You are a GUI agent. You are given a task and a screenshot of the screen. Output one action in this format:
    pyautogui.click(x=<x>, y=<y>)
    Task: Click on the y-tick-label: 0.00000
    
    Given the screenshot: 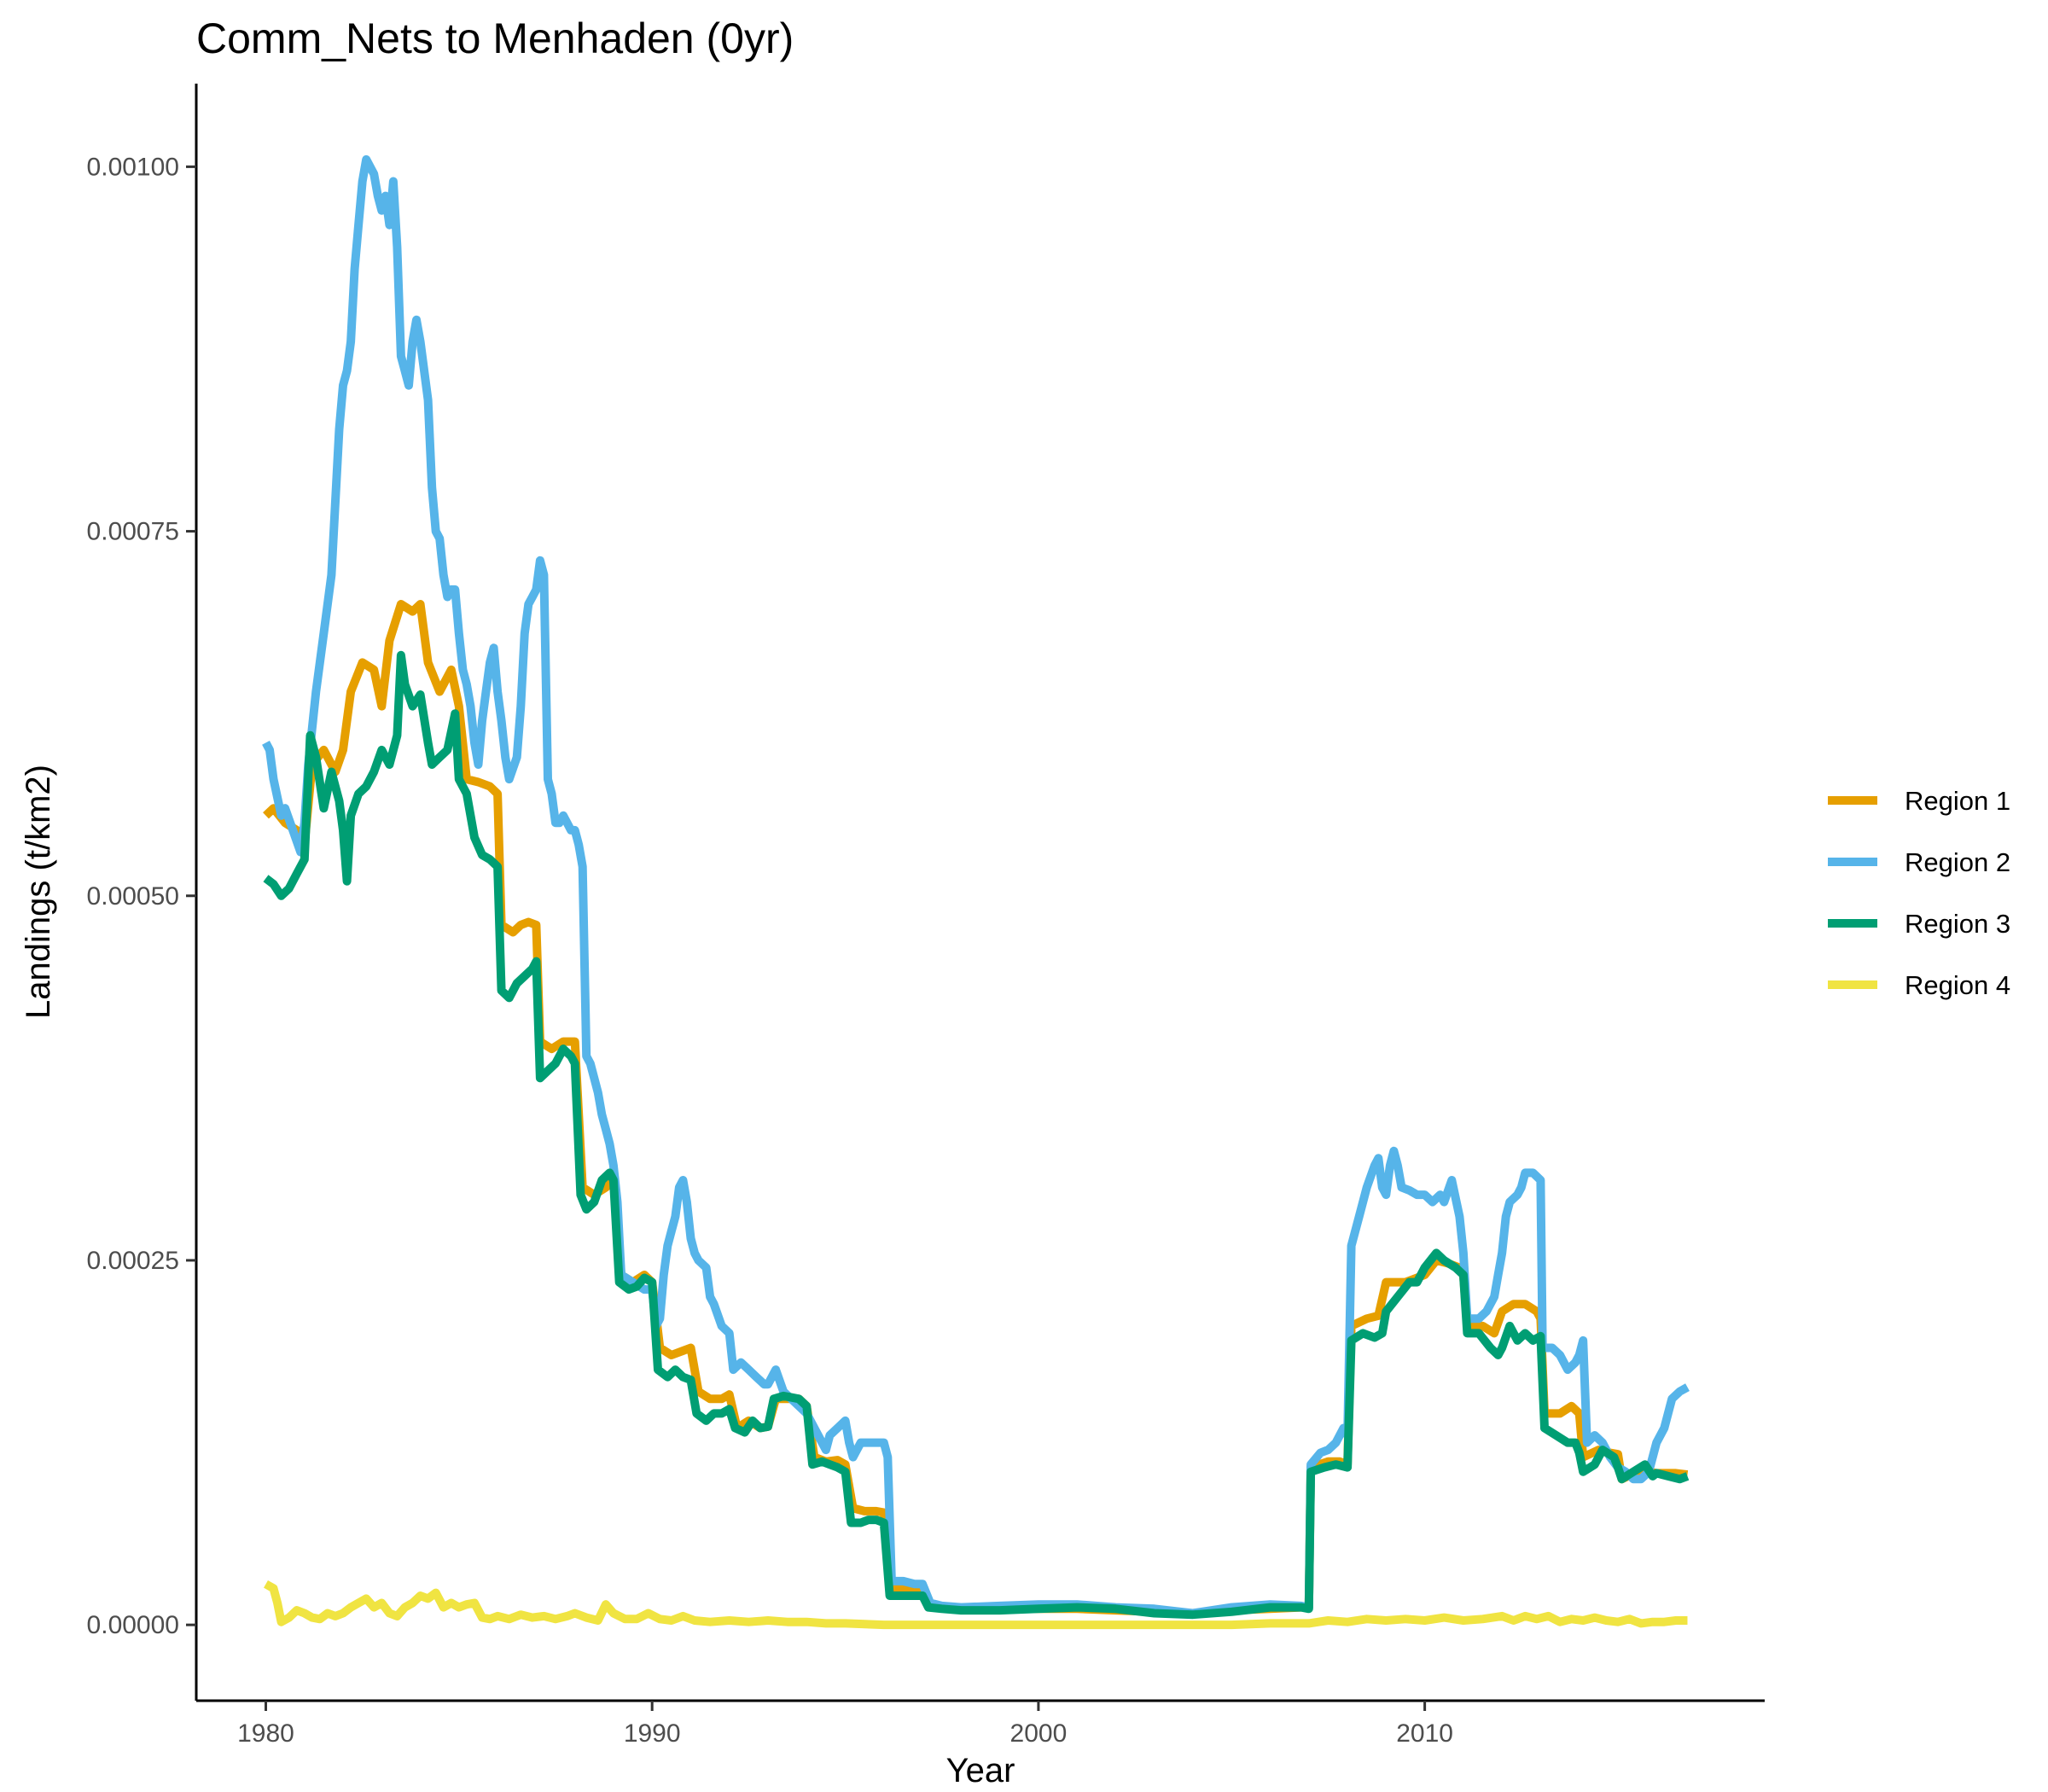 What is the action you would take?
    pyautogui.click(x=133, y=1625)
    